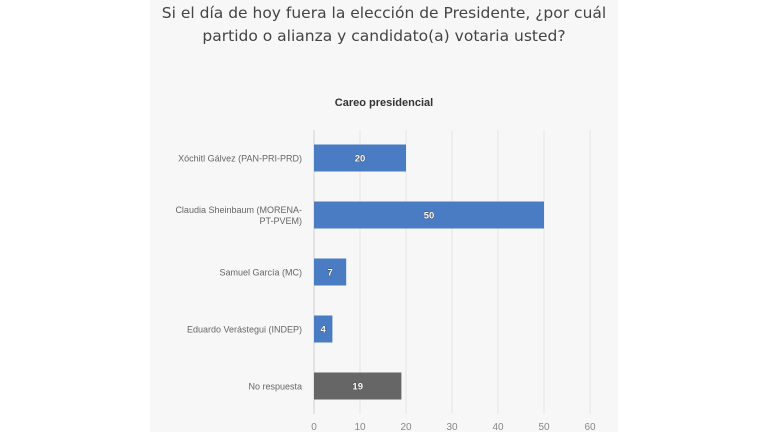 This screenshot has width=768, height=432. I want to click on x-tick-label: 40, so click(498, 427).